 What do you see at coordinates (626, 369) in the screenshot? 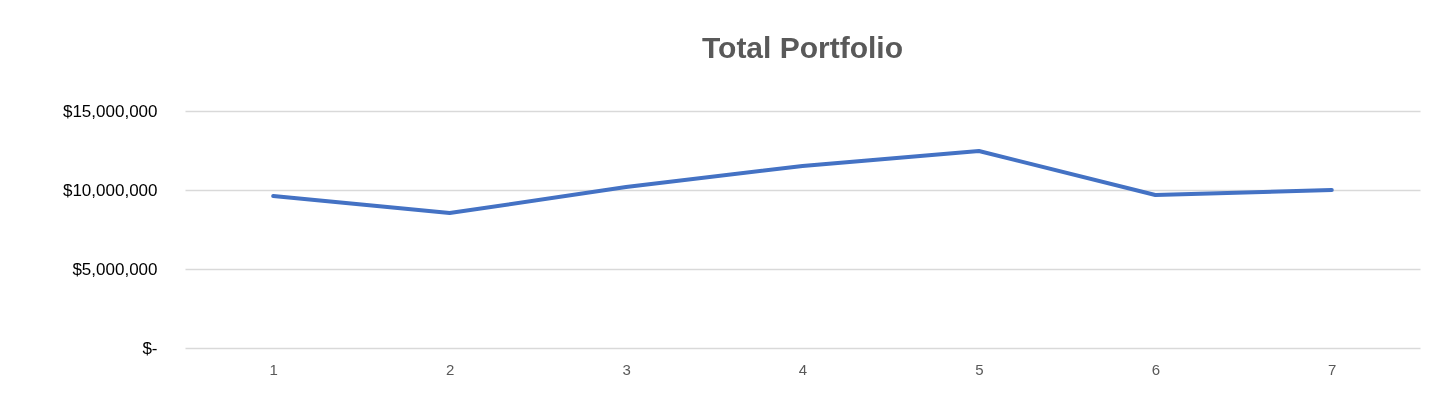
I see `x-tick-label: 3` at bounding box center [626, 369].